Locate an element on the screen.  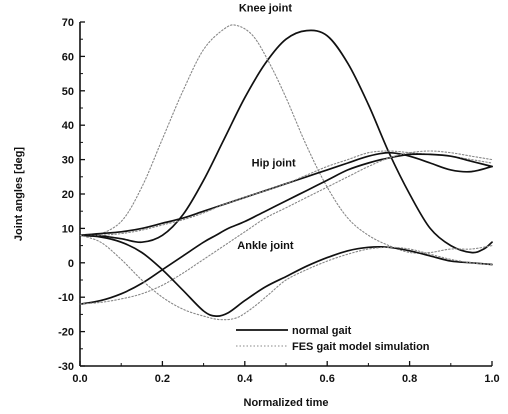
x-tick-label: 0.6 is located at coordinates (327, 379).